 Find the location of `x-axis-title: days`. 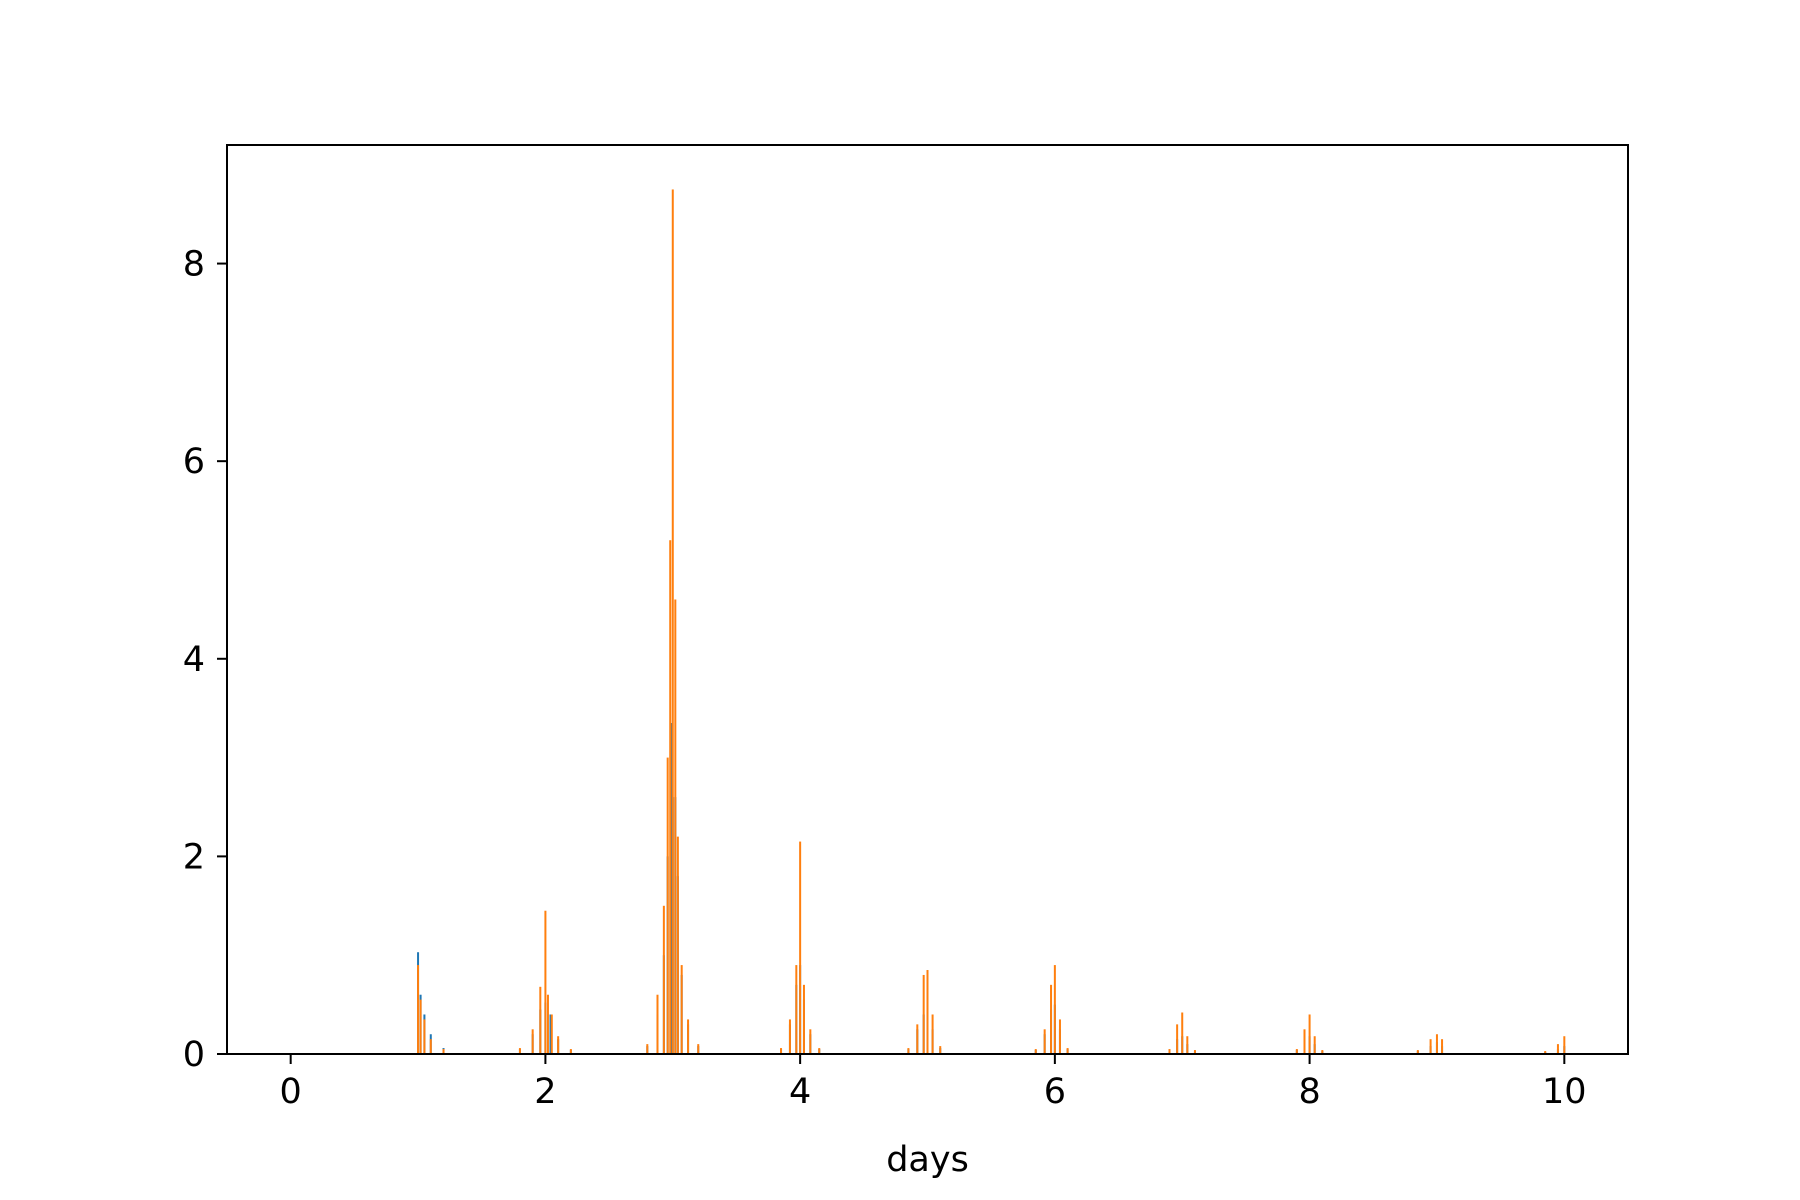

x-axis-title: days is located at coordinates (927, 1160).